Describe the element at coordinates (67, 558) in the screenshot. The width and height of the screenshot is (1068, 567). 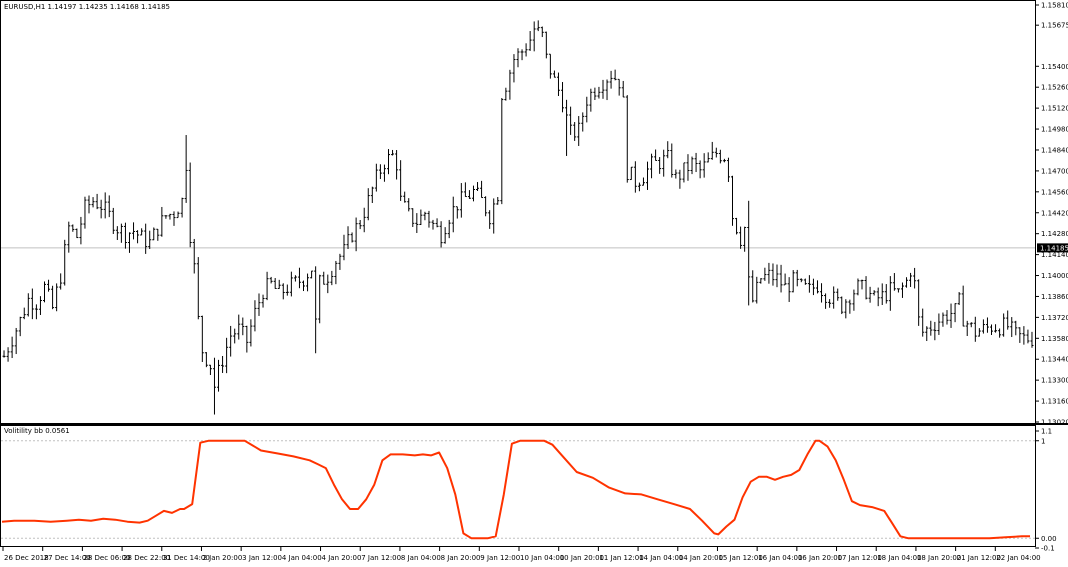
I see `time-tick-label: 27 Dec 14:00` at that location.